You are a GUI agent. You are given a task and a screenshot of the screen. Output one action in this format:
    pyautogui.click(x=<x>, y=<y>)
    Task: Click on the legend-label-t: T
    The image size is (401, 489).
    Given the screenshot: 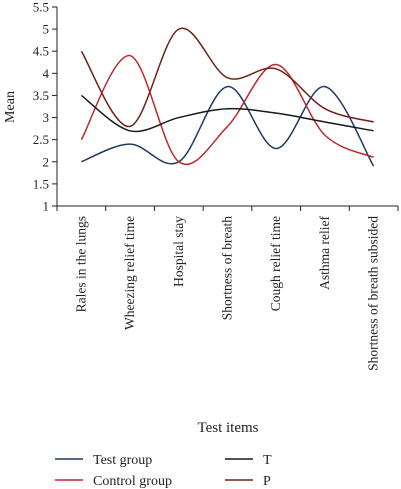 What is the action you would take?
    pyautogui.click(x=267, y=460)
    